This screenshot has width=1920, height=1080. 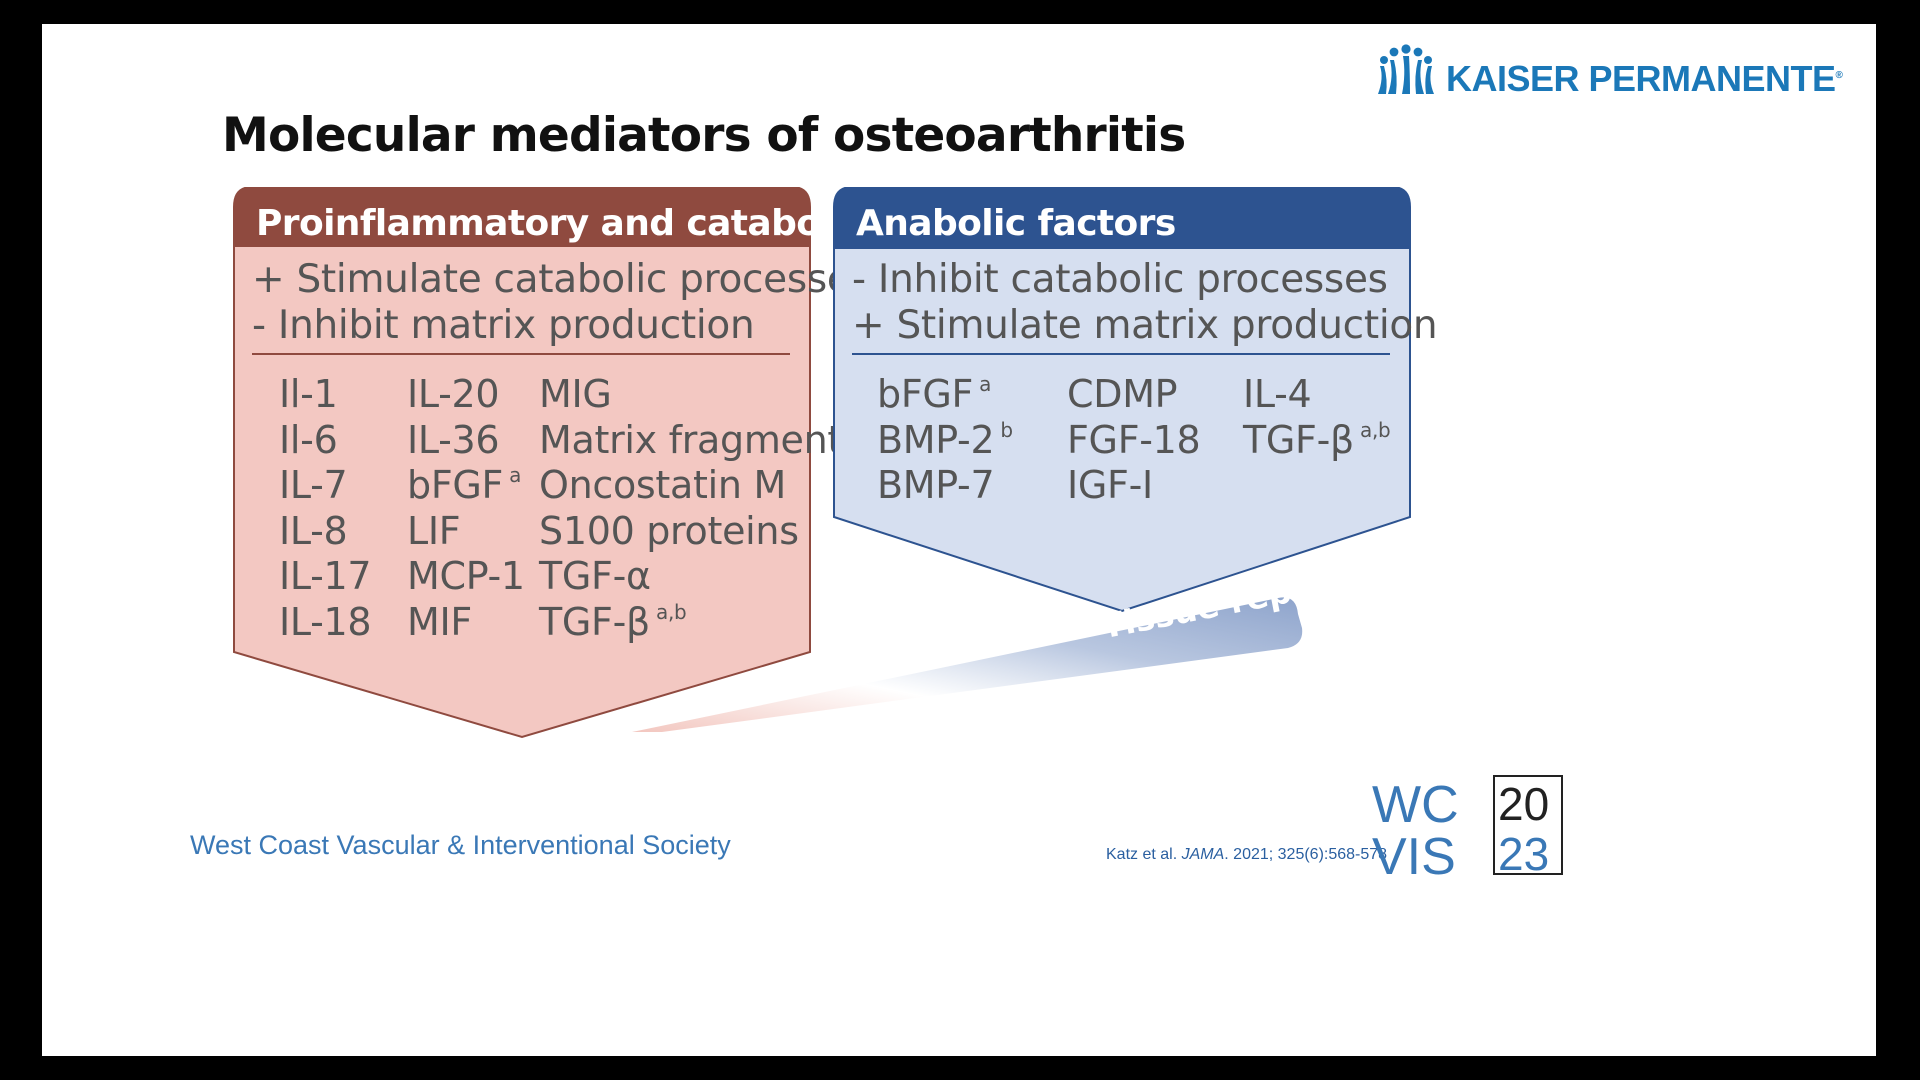 I want to click on factor-item: BMP-2 b, so click(x=945, y=439).